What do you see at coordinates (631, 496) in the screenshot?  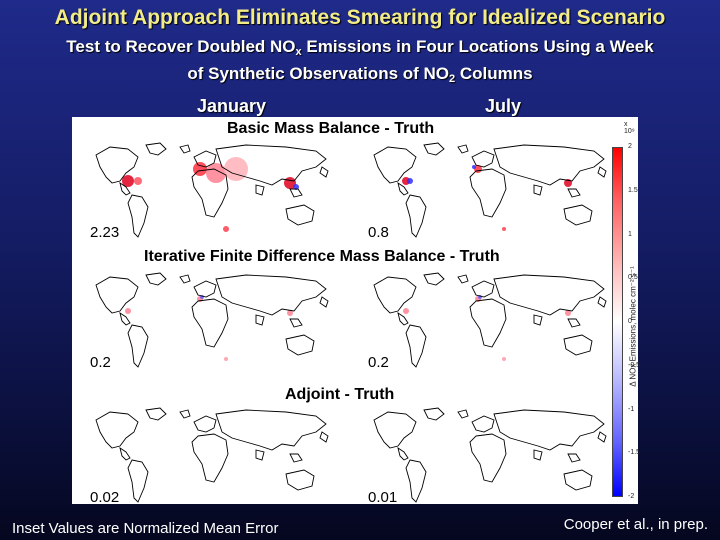 I see `colorbar-tick-label: -2` at bounding box center [631, 496].